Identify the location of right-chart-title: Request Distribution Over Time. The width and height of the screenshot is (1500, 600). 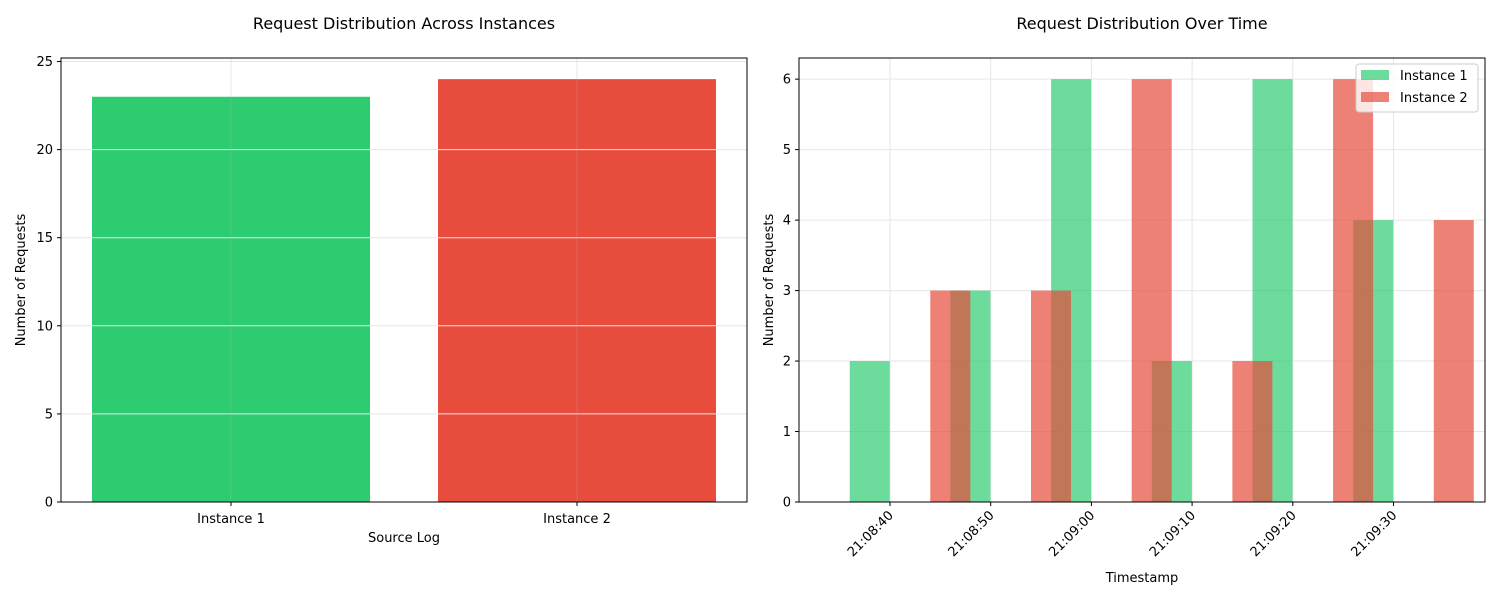
(1141, 23).